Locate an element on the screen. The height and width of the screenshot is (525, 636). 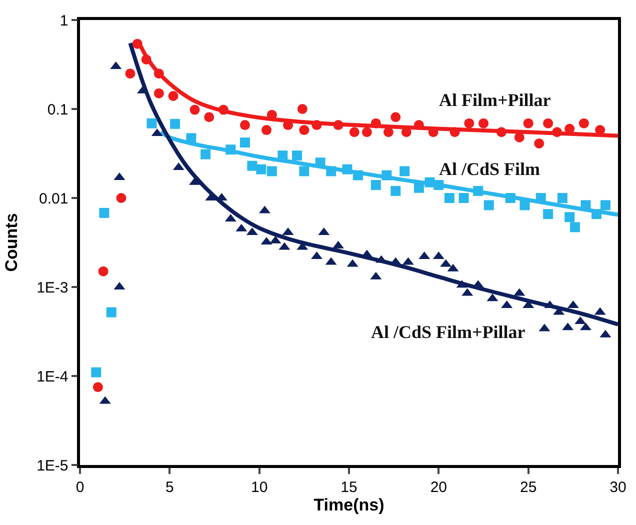
series-label: Al /CdS Film+Pillar is located at coordinates (448, 332).